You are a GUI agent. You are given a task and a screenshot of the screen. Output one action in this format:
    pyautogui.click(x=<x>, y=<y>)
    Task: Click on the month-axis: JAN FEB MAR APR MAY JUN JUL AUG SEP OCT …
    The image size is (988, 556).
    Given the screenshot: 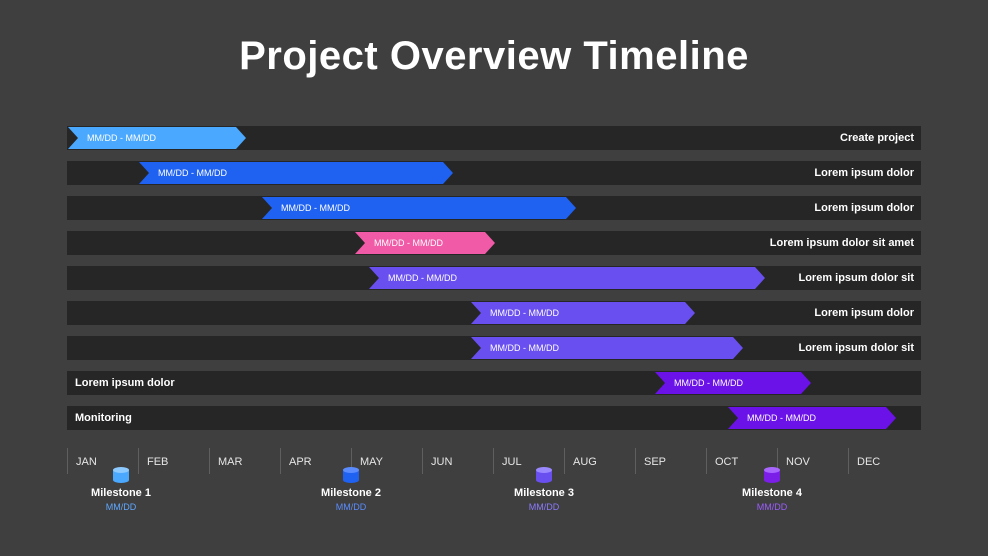 What is the action you would take?
    pyautogui.click(x=494, y=461)
    